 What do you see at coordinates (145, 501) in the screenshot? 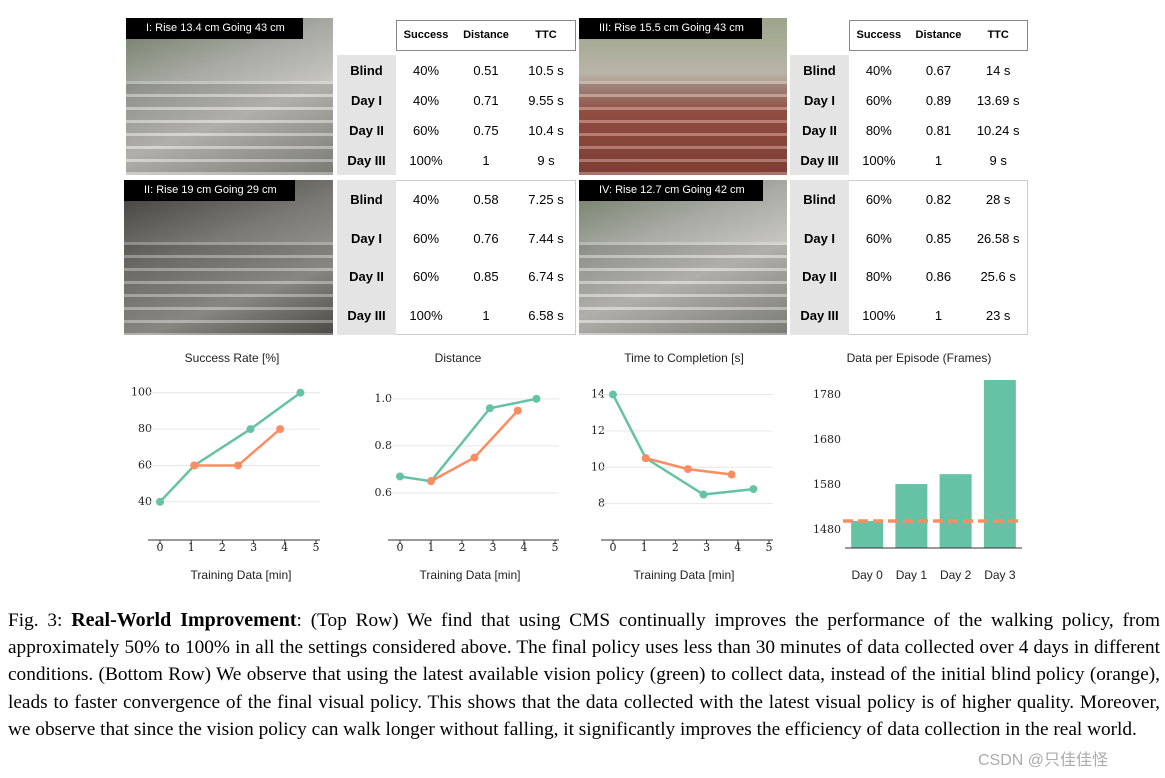
I see `y-tick-label: 40` at bounding box center [145, 501].